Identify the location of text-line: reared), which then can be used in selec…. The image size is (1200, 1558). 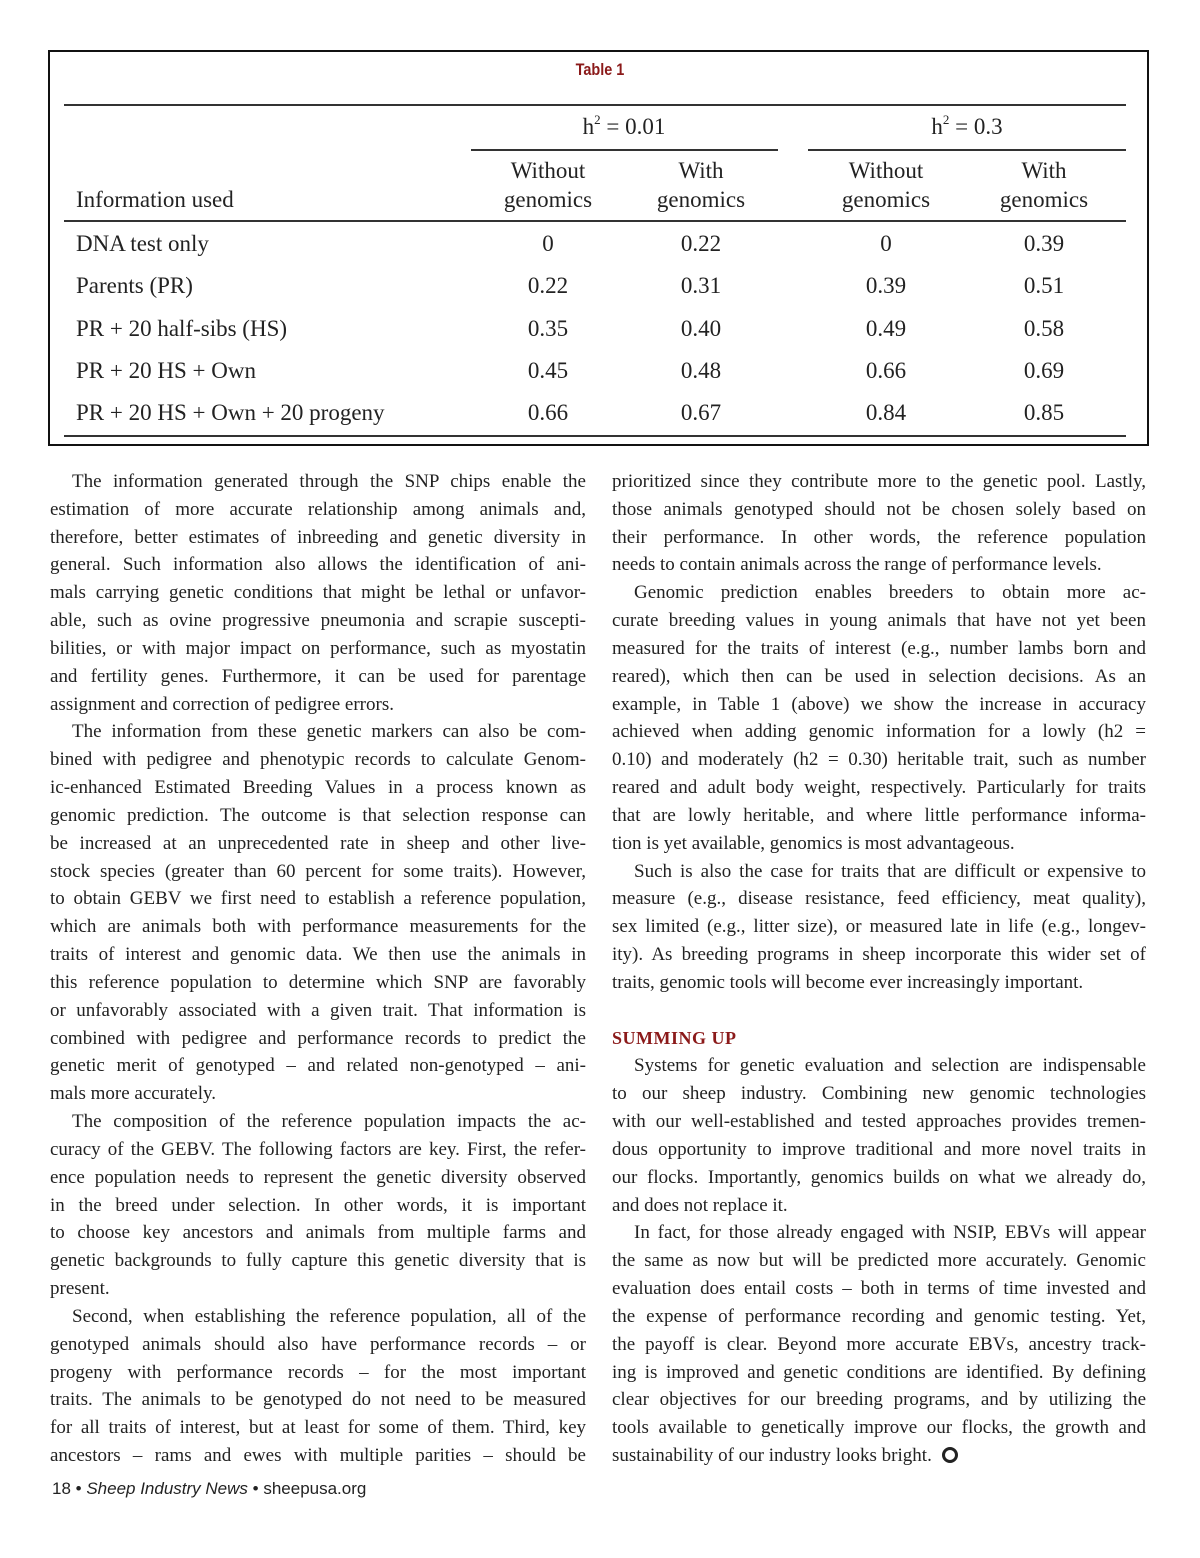
(879, 676).